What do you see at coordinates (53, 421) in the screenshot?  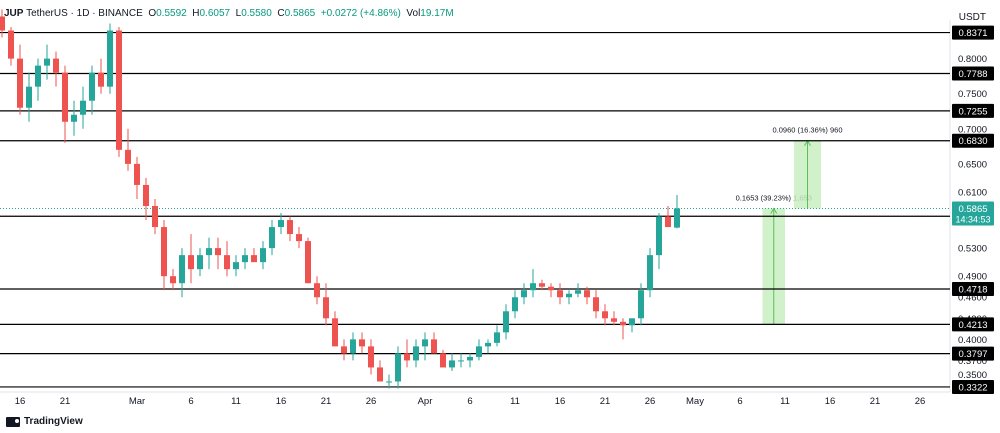 I see `brand-name: TradingView` at bounding box center [53, 421].